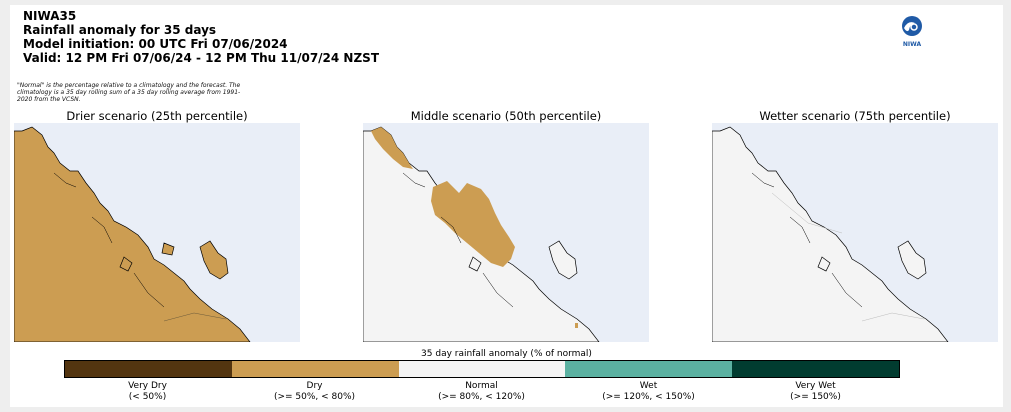 The width and height of the screenshot is (1011, 412). I want to click on panel-title-drier: Drier scenario (25th percentile), so click(157, 116).